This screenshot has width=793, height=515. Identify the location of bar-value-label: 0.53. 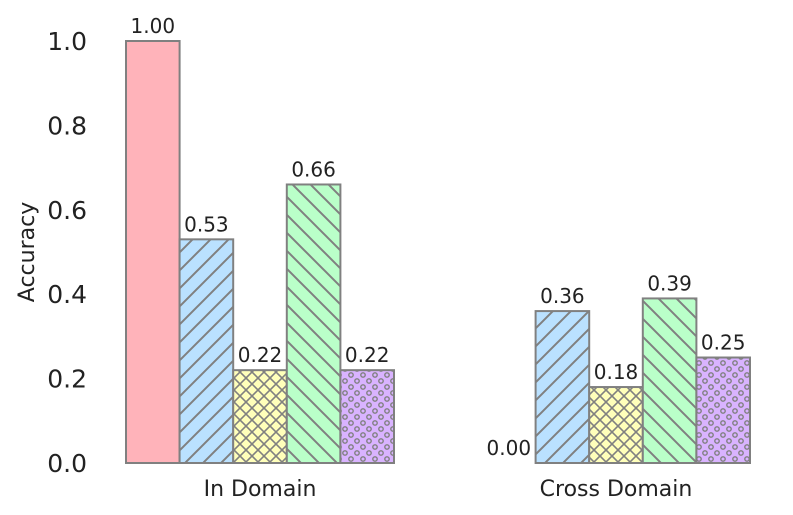
(206, 224).